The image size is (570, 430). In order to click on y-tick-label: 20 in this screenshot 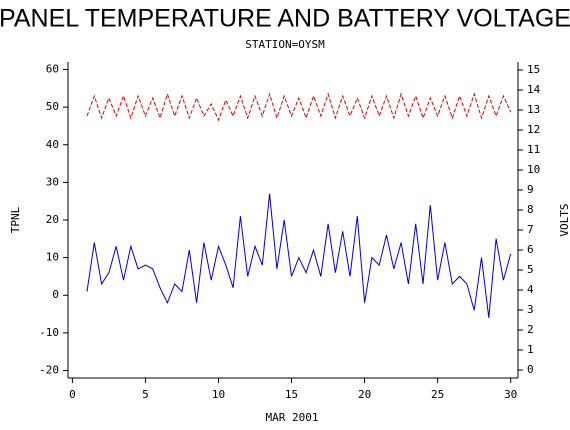, I will do `click(52, 219)`.